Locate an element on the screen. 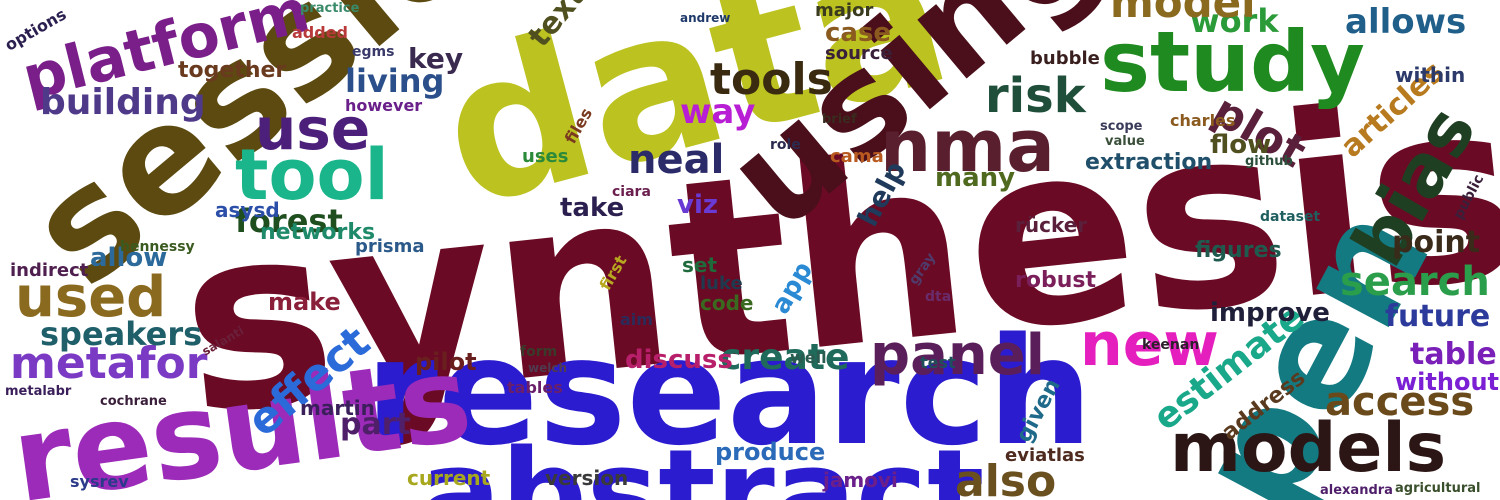 The image size is (1500, 500). word-search: search is located at coordinates (1415, 282).